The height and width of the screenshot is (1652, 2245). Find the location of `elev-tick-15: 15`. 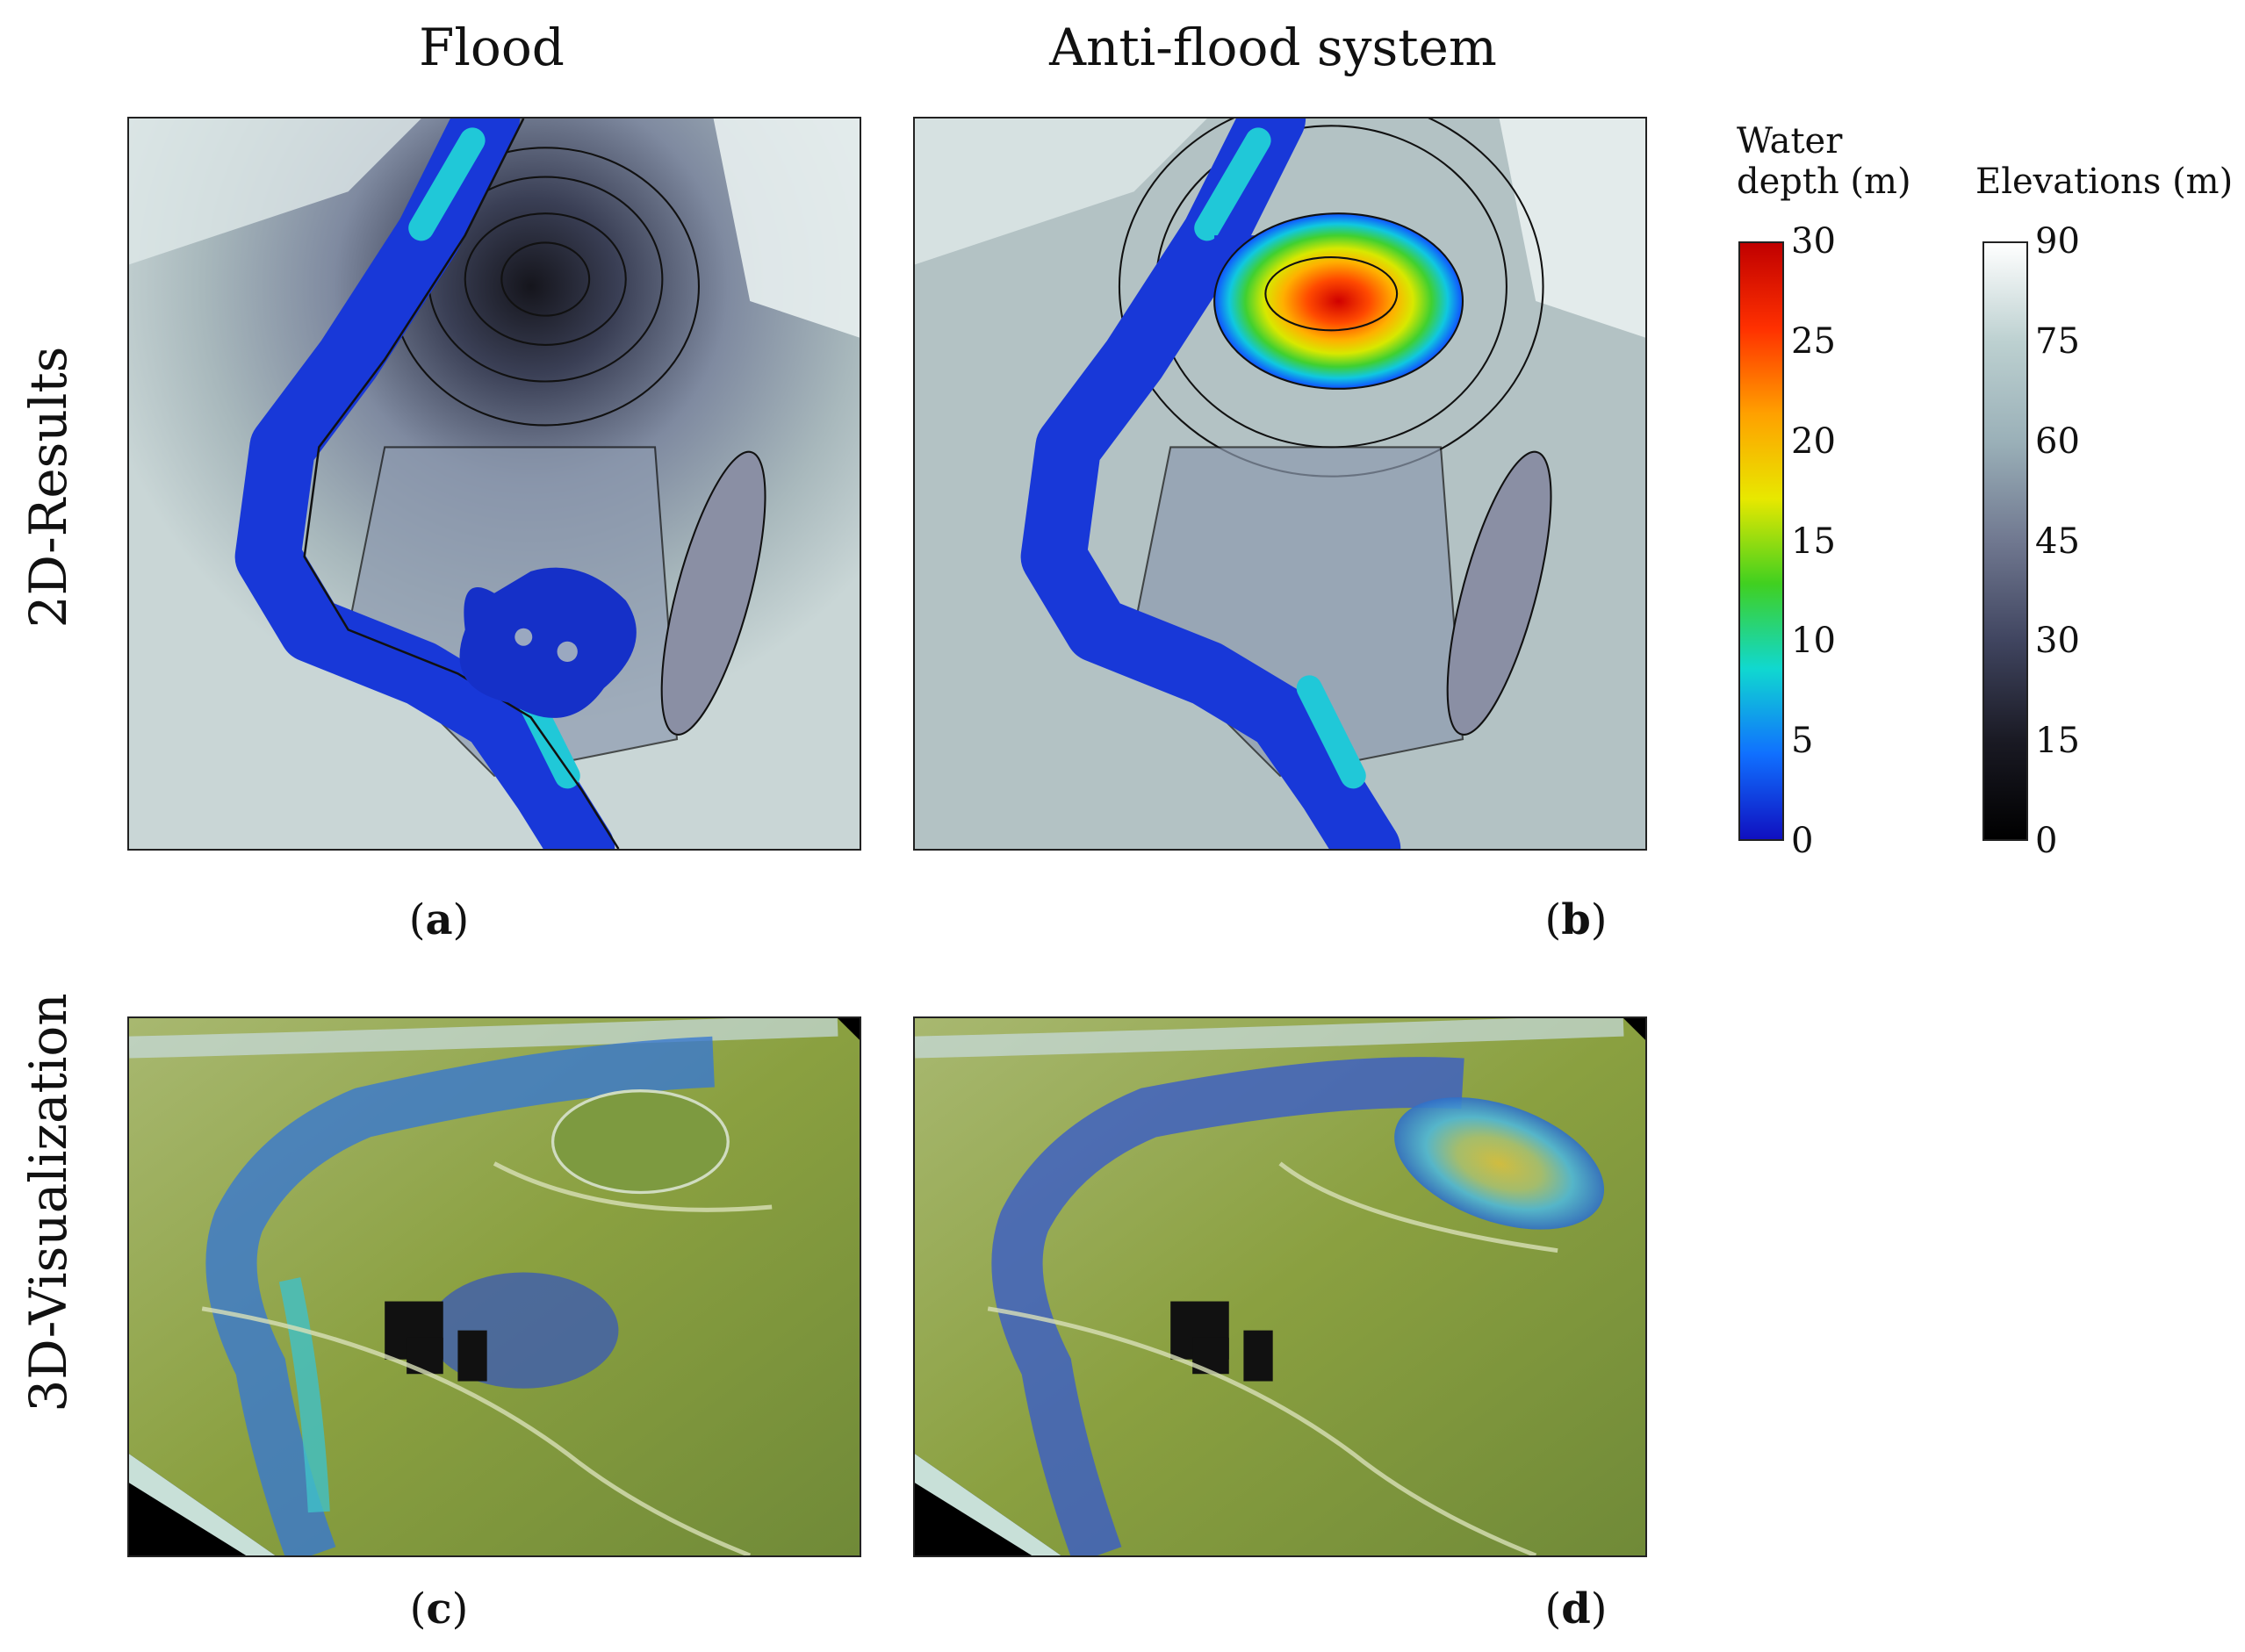

elev-tick-15: 15 is located at coordinates (2057, 741).